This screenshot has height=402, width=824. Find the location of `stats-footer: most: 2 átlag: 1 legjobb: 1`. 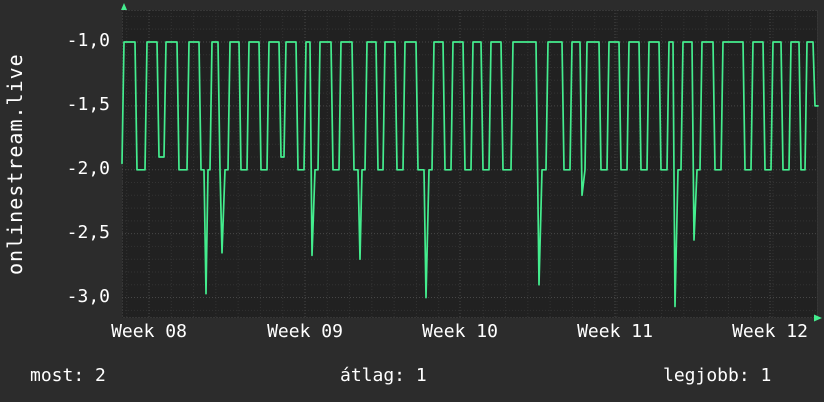

stats-footer: most: 2 átlag: 1 legjobb: 1 is located at coordinates (412, 378).